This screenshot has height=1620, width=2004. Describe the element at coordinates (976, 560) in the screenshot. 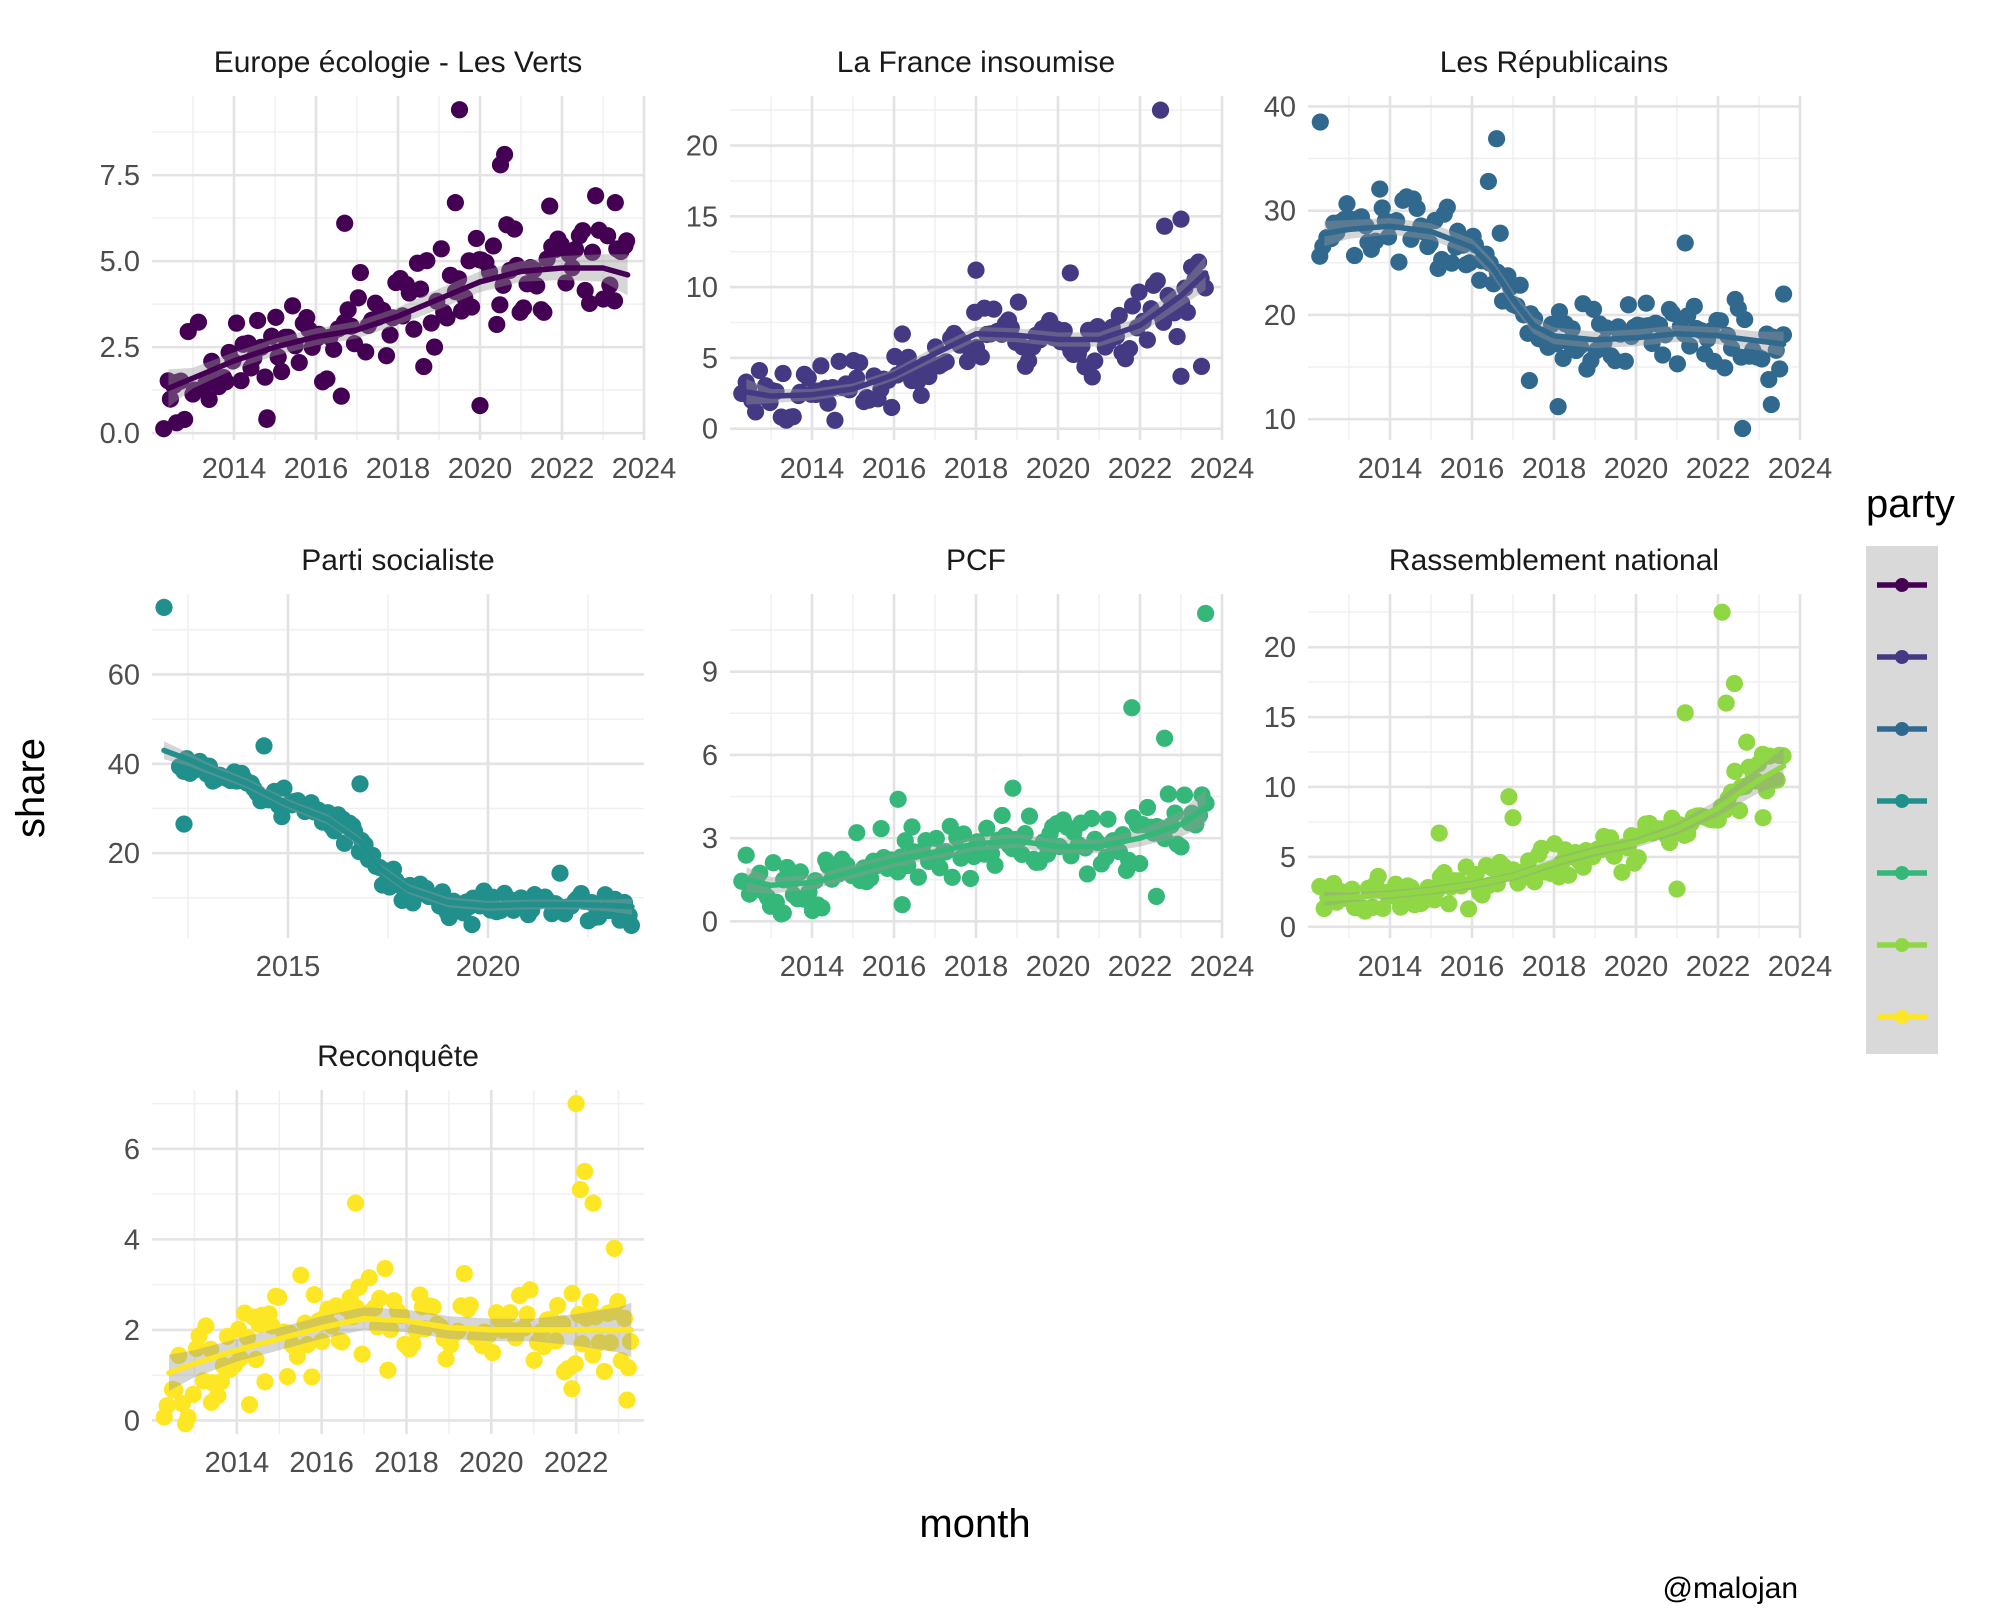

I see `facet-title: PCF` at that location.